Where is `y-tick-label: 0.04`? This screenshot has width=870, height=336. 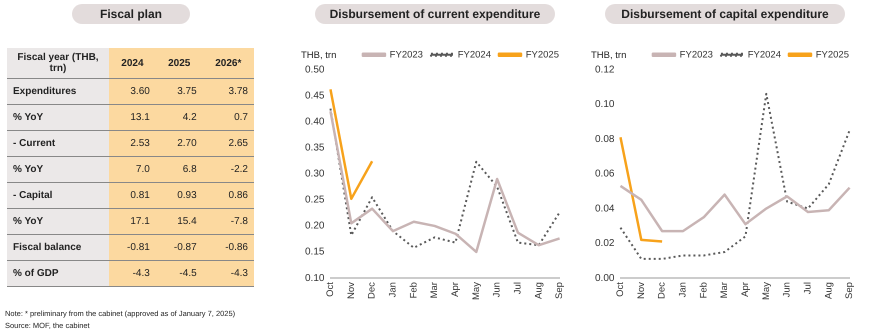
y-tick-label: 0.04 is located at coordinates (604, 208).